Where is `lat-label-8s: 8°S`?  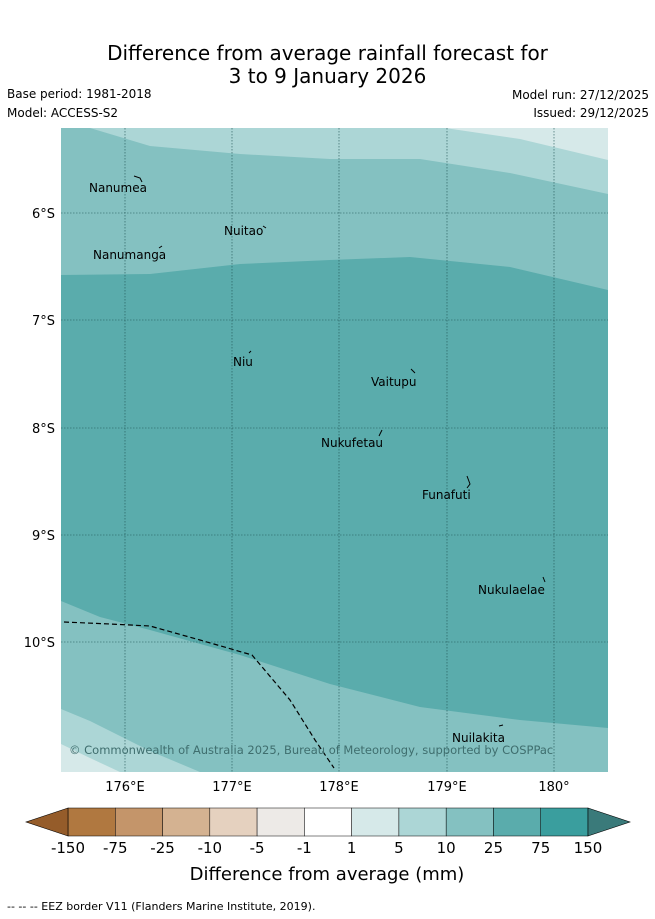
lat-label-8s: 8°S is located at coordinates (43, 429).